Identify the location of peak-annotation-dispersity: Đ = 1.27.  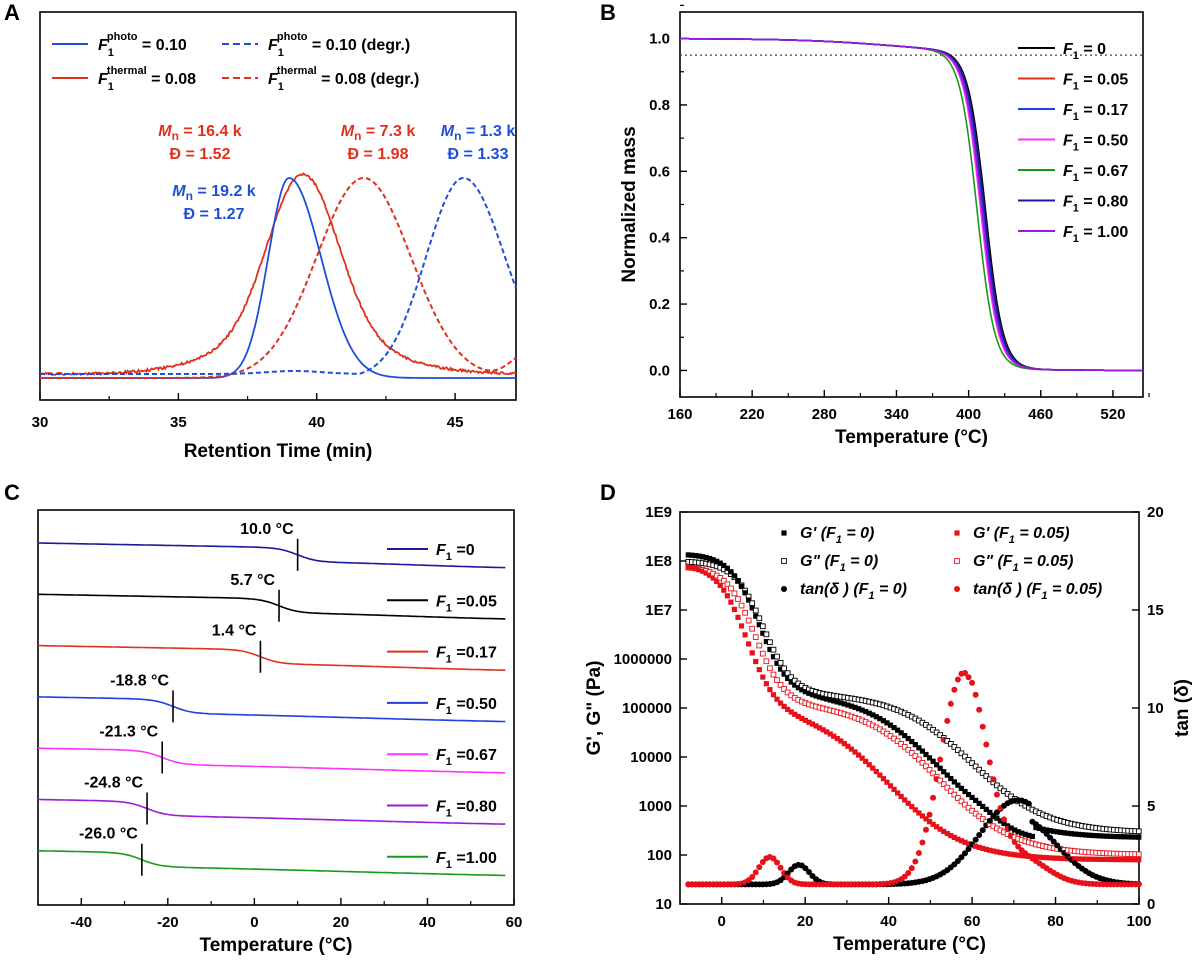
(214, 214).